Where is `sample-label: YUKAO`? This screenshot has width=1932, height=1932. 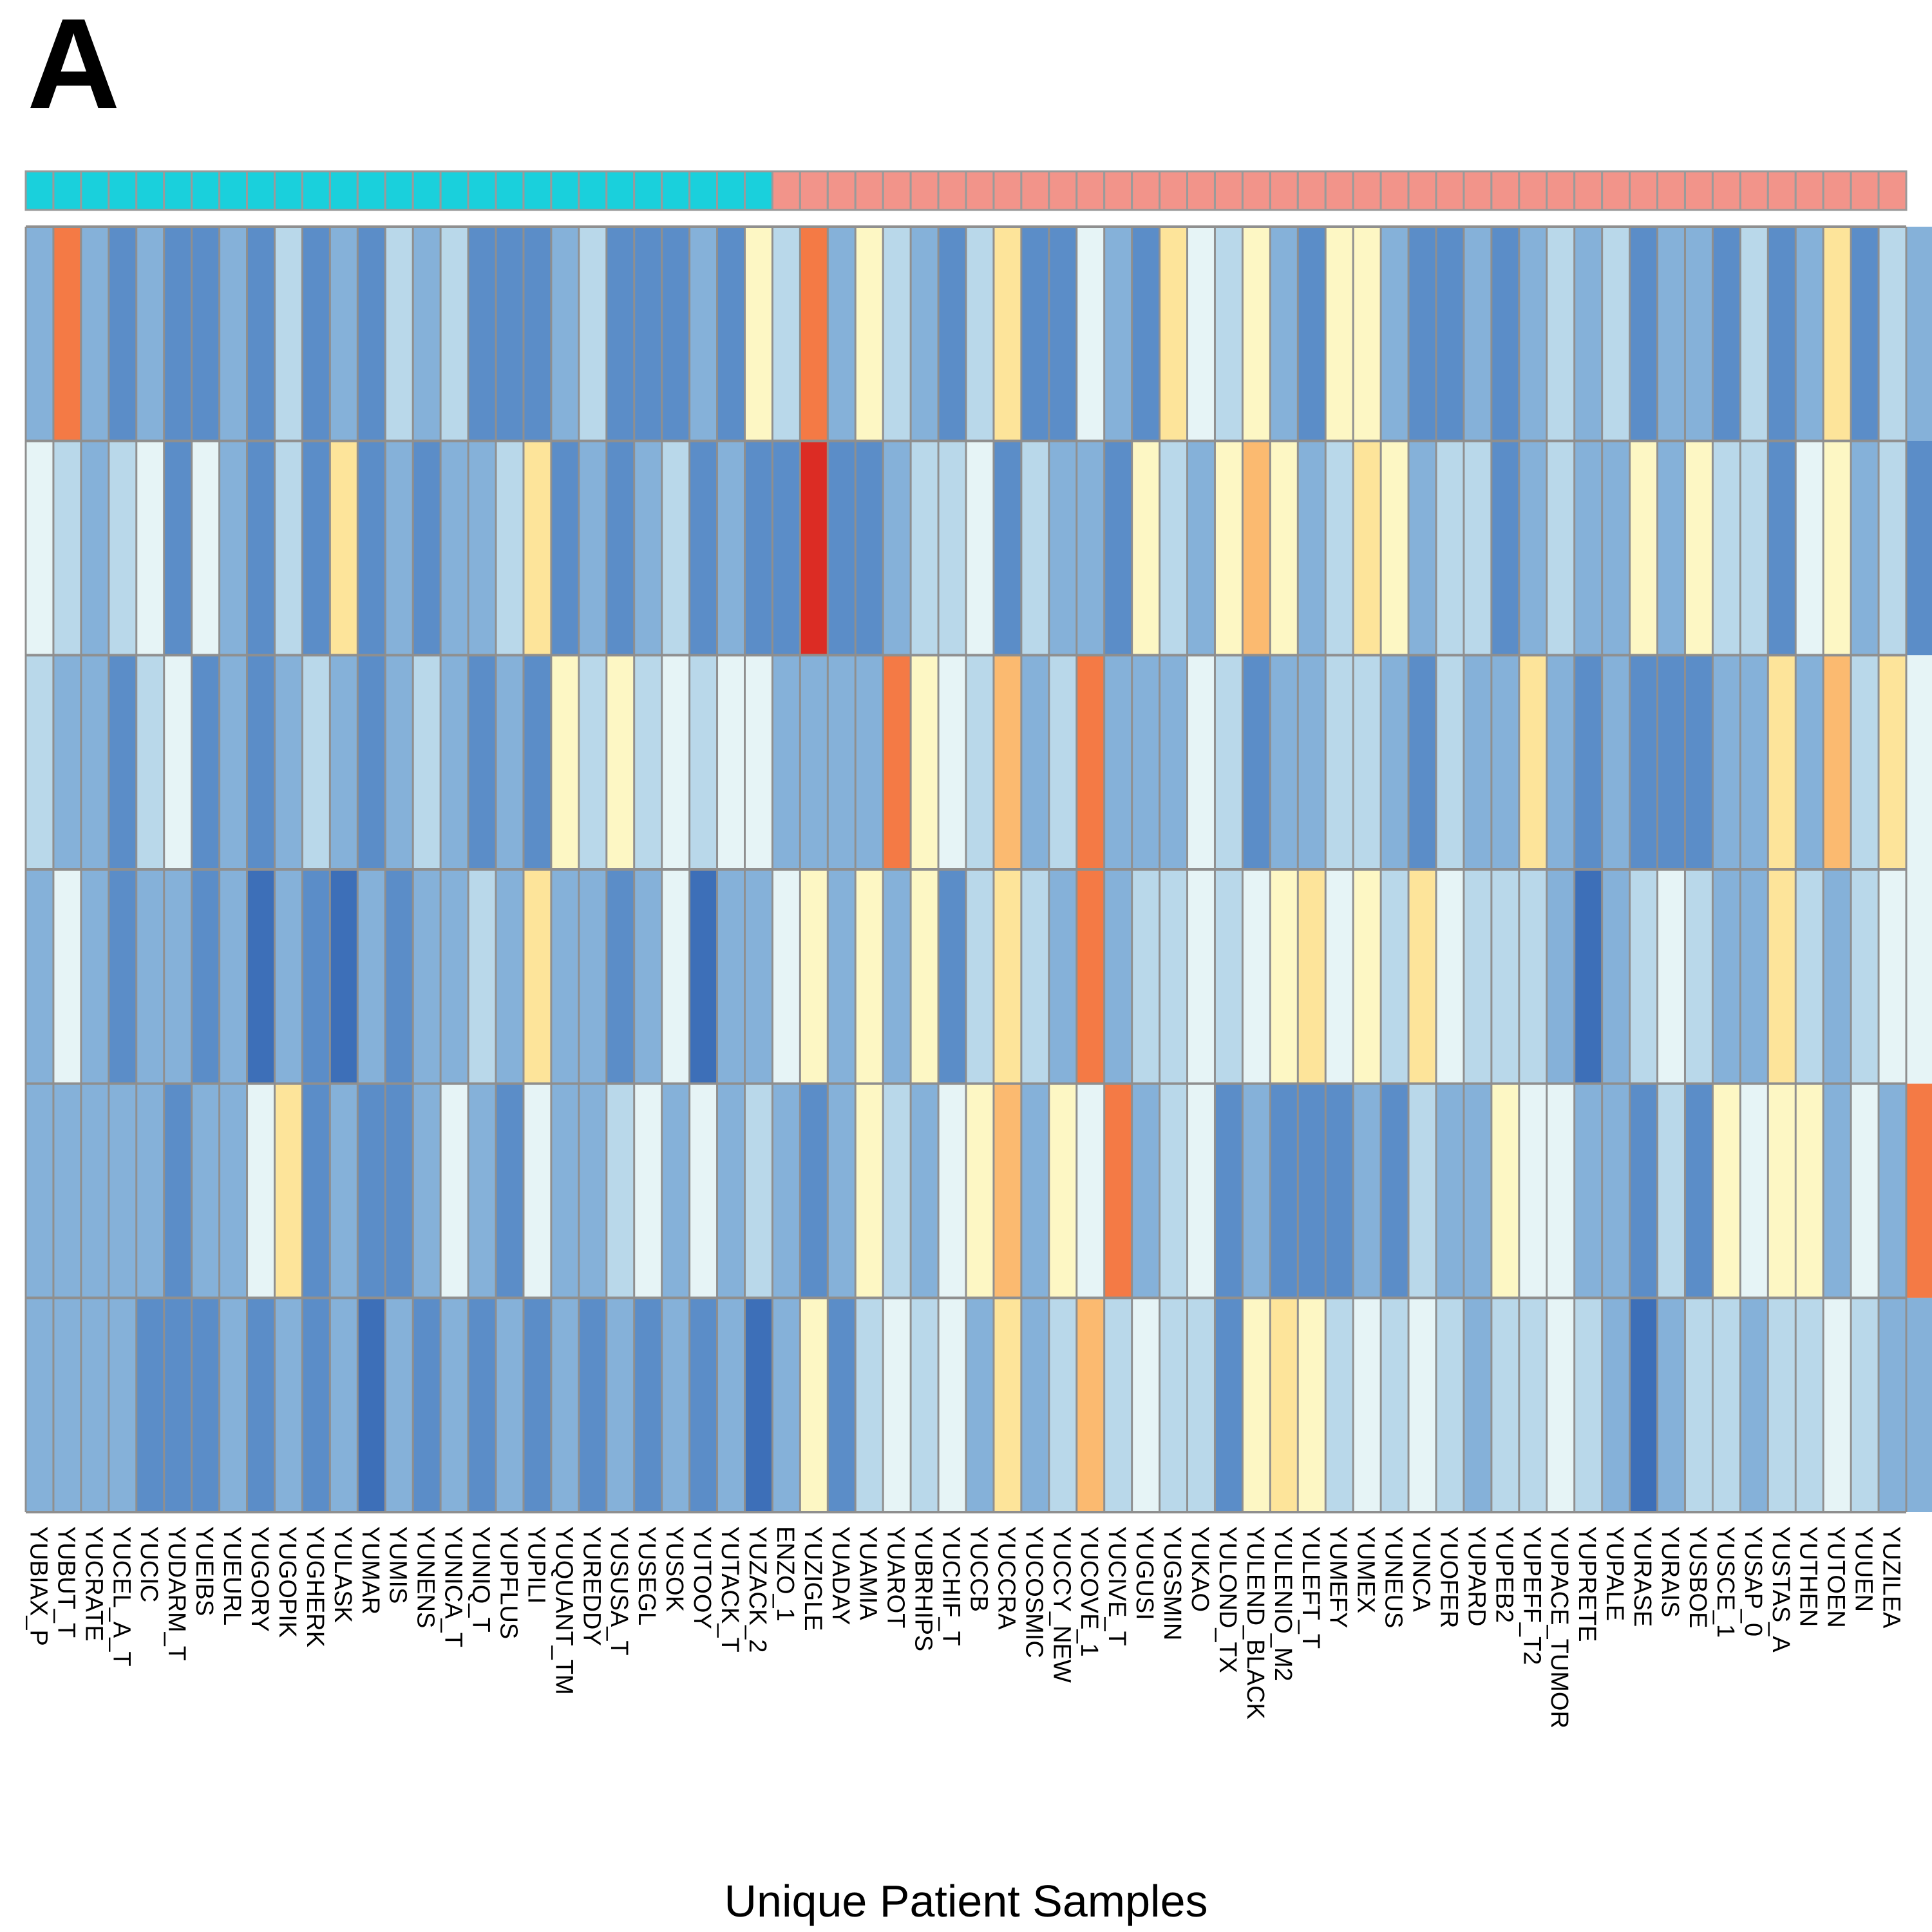
sample-label: YUKAO is located at coordinates (1199, 1569).